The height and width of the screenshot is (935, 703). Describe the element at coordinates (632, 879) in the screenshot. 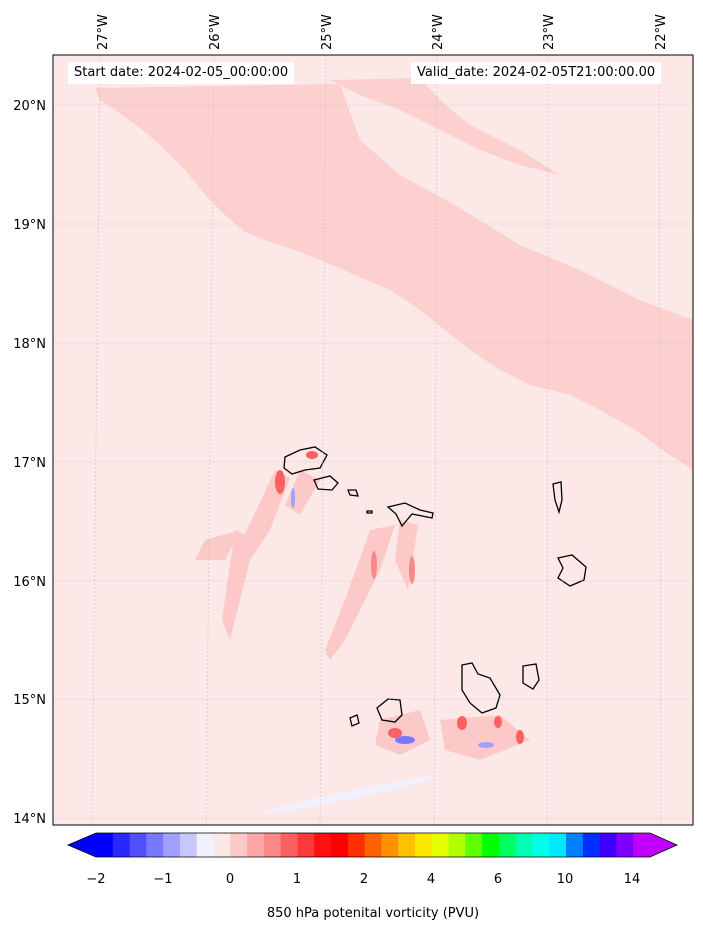

I see `cb-tick: 14` at that location.